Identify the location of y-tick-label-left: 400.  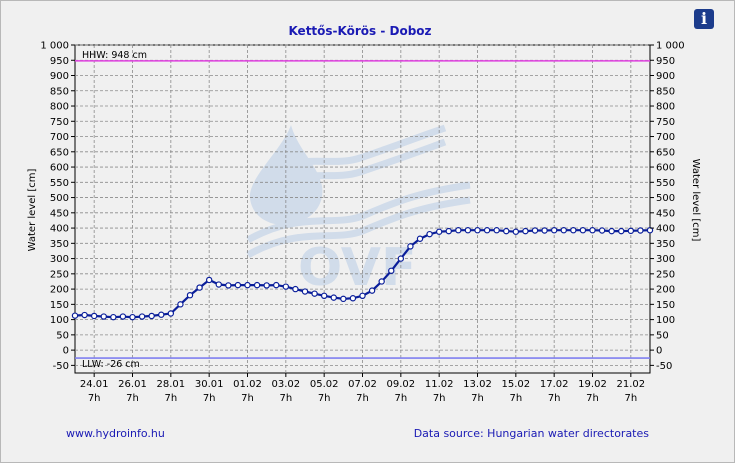
(59, 229).